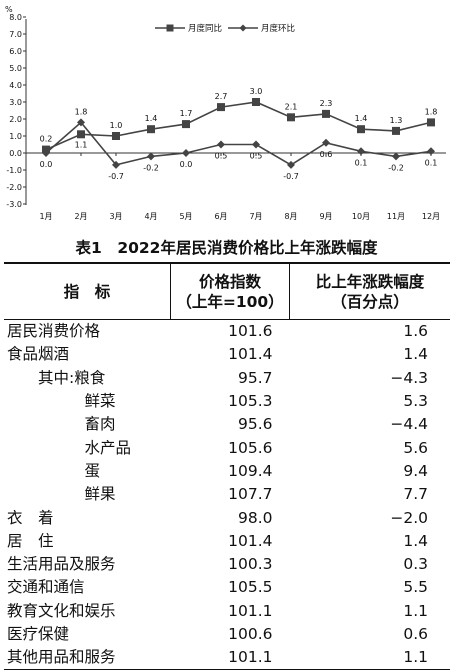 The height and width of the screenshot is (670, 453). What do you see at coordinates (255, 216) in the screenshot?
I see `x-tick-label: 7月` at bounding box center [255, 216].